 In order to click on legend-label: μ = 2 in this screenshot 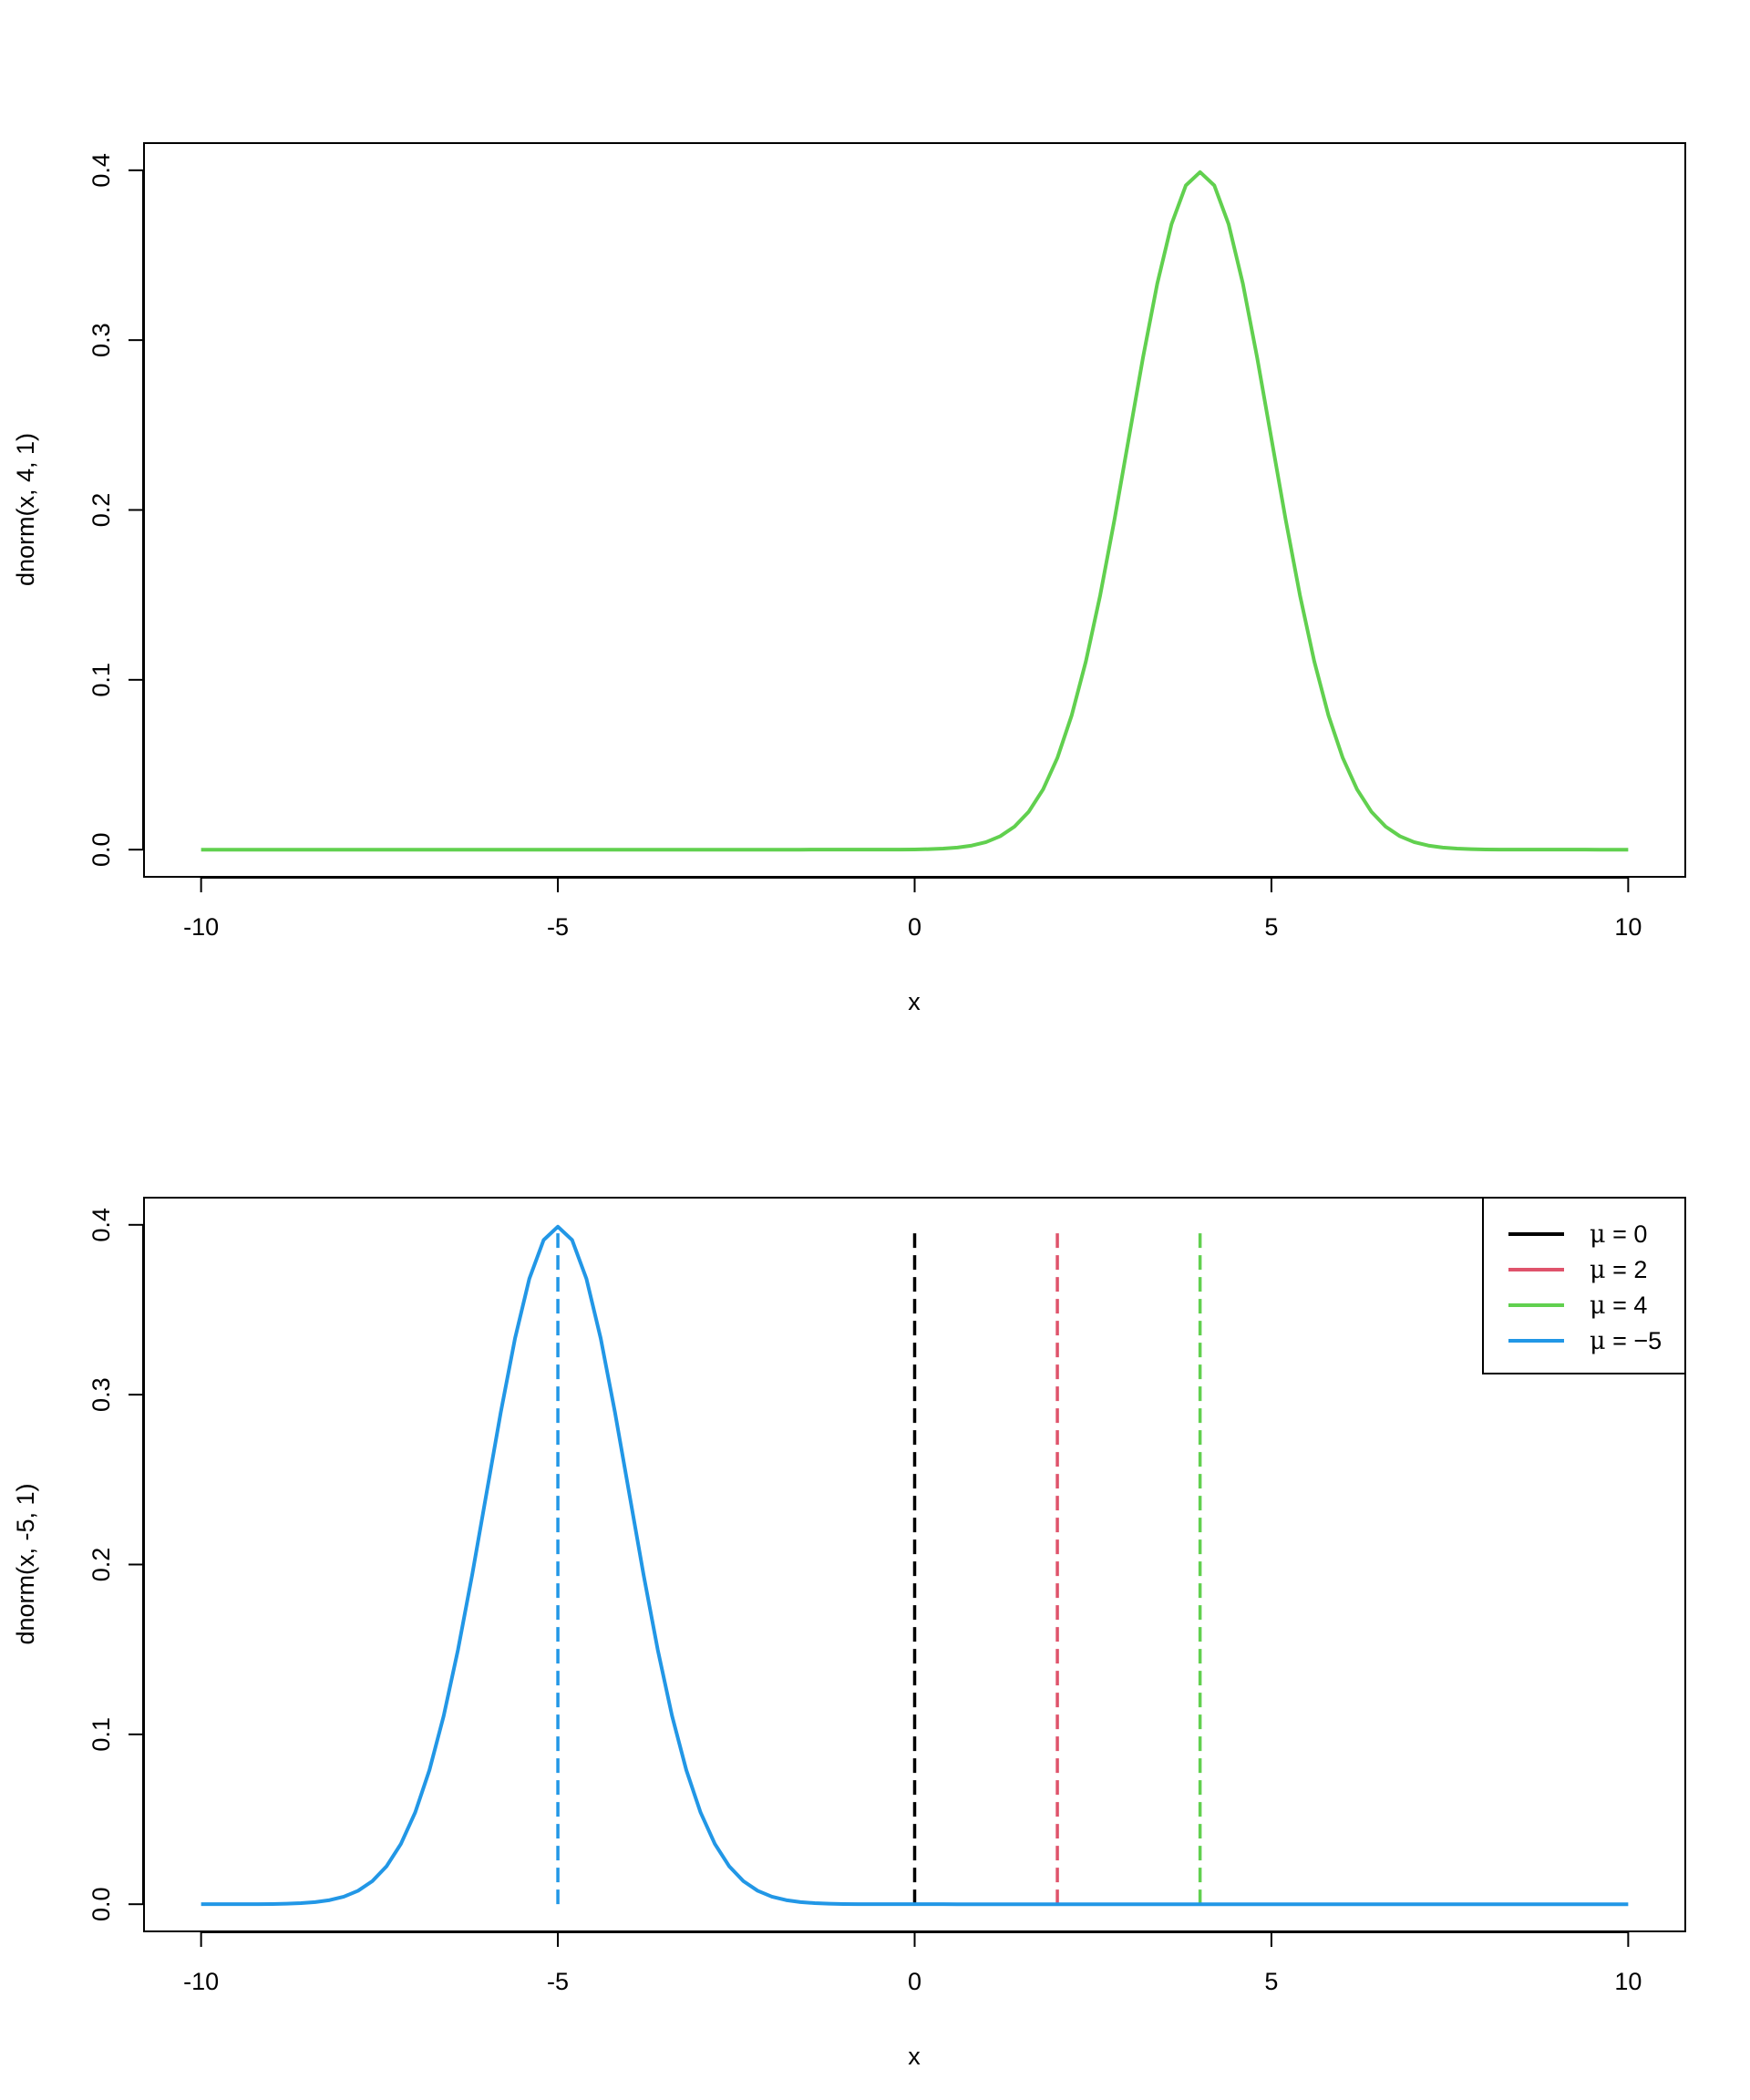, I will do `click(1618, 1270)`.